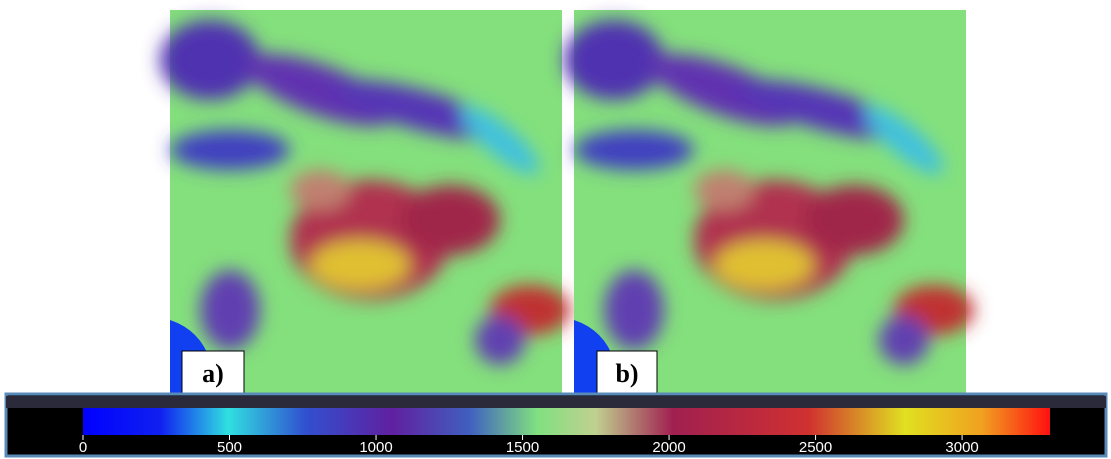  Describe the element at coordinates (375, 447) in the screenshot. I see `tick-label: 1000` at that location.